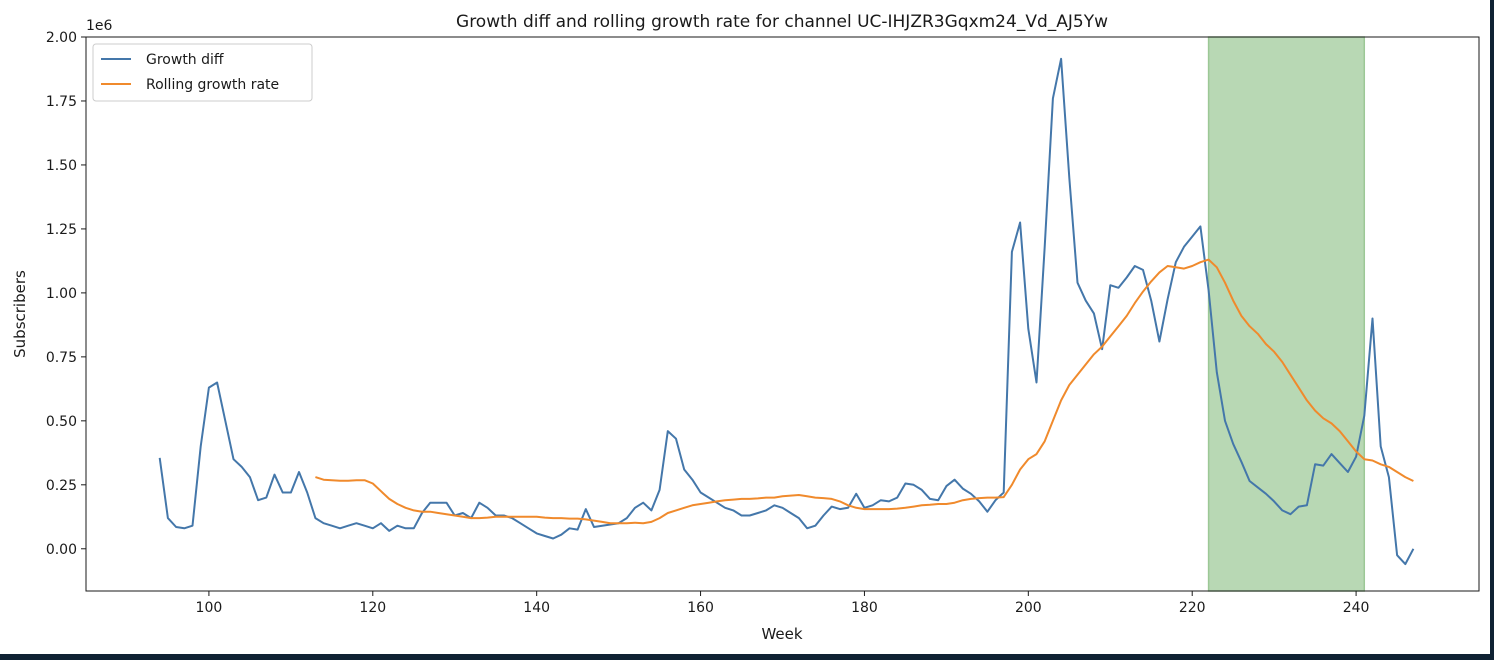 The width and height of the screenshot is (1494, 660). Describe the element at coordinates (61, 230) in the screenshot. I see `y-tick-label: 1.25` at that location.